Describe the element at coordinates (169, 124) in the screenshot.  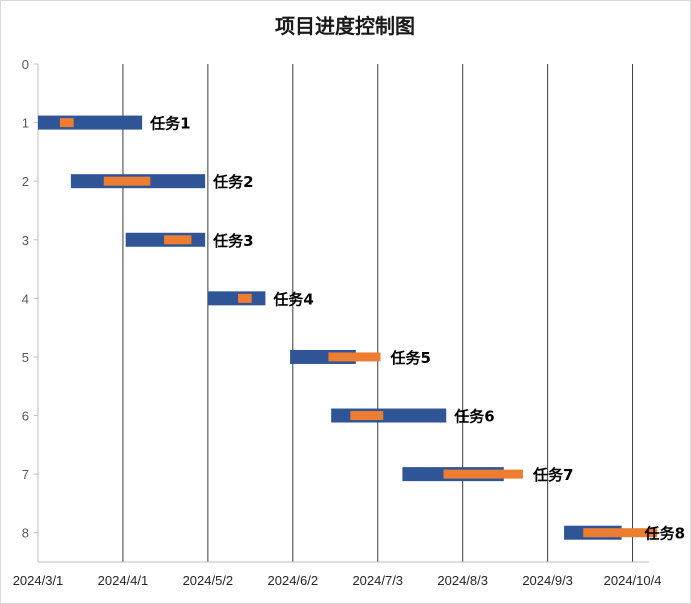
I see `task-label-1: 任务1` at that location.